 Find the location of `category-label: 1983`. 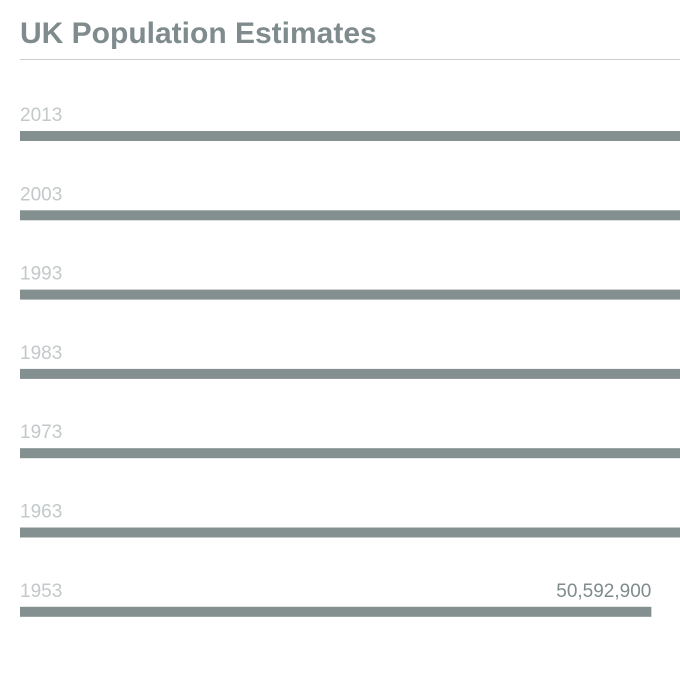

category-label: 1983 is located at coordinates (41, 353).